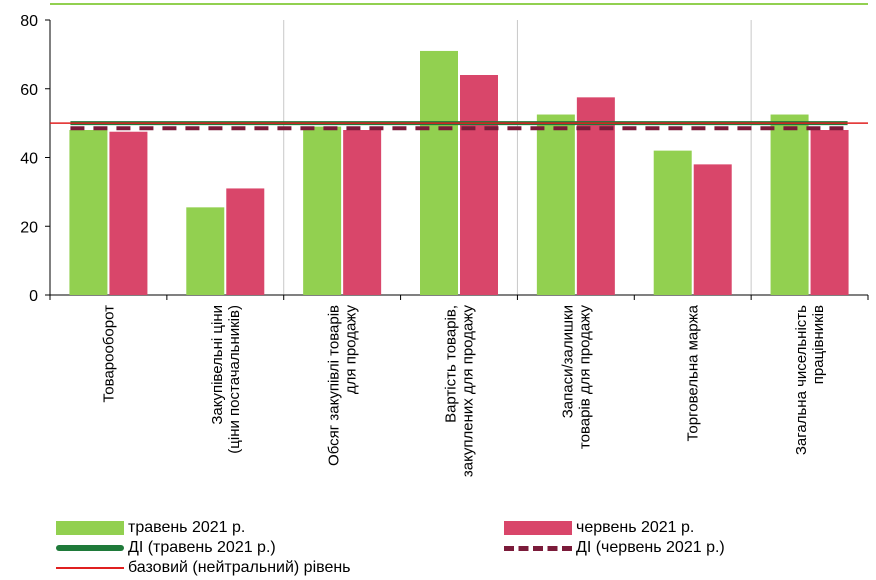 This screenshot has width=876, height=580. What do you see at coordinates (451, 364) in the screenshot?
I see `category-label-3-0: Вартість товарів,` at bounding box center [451, 364].